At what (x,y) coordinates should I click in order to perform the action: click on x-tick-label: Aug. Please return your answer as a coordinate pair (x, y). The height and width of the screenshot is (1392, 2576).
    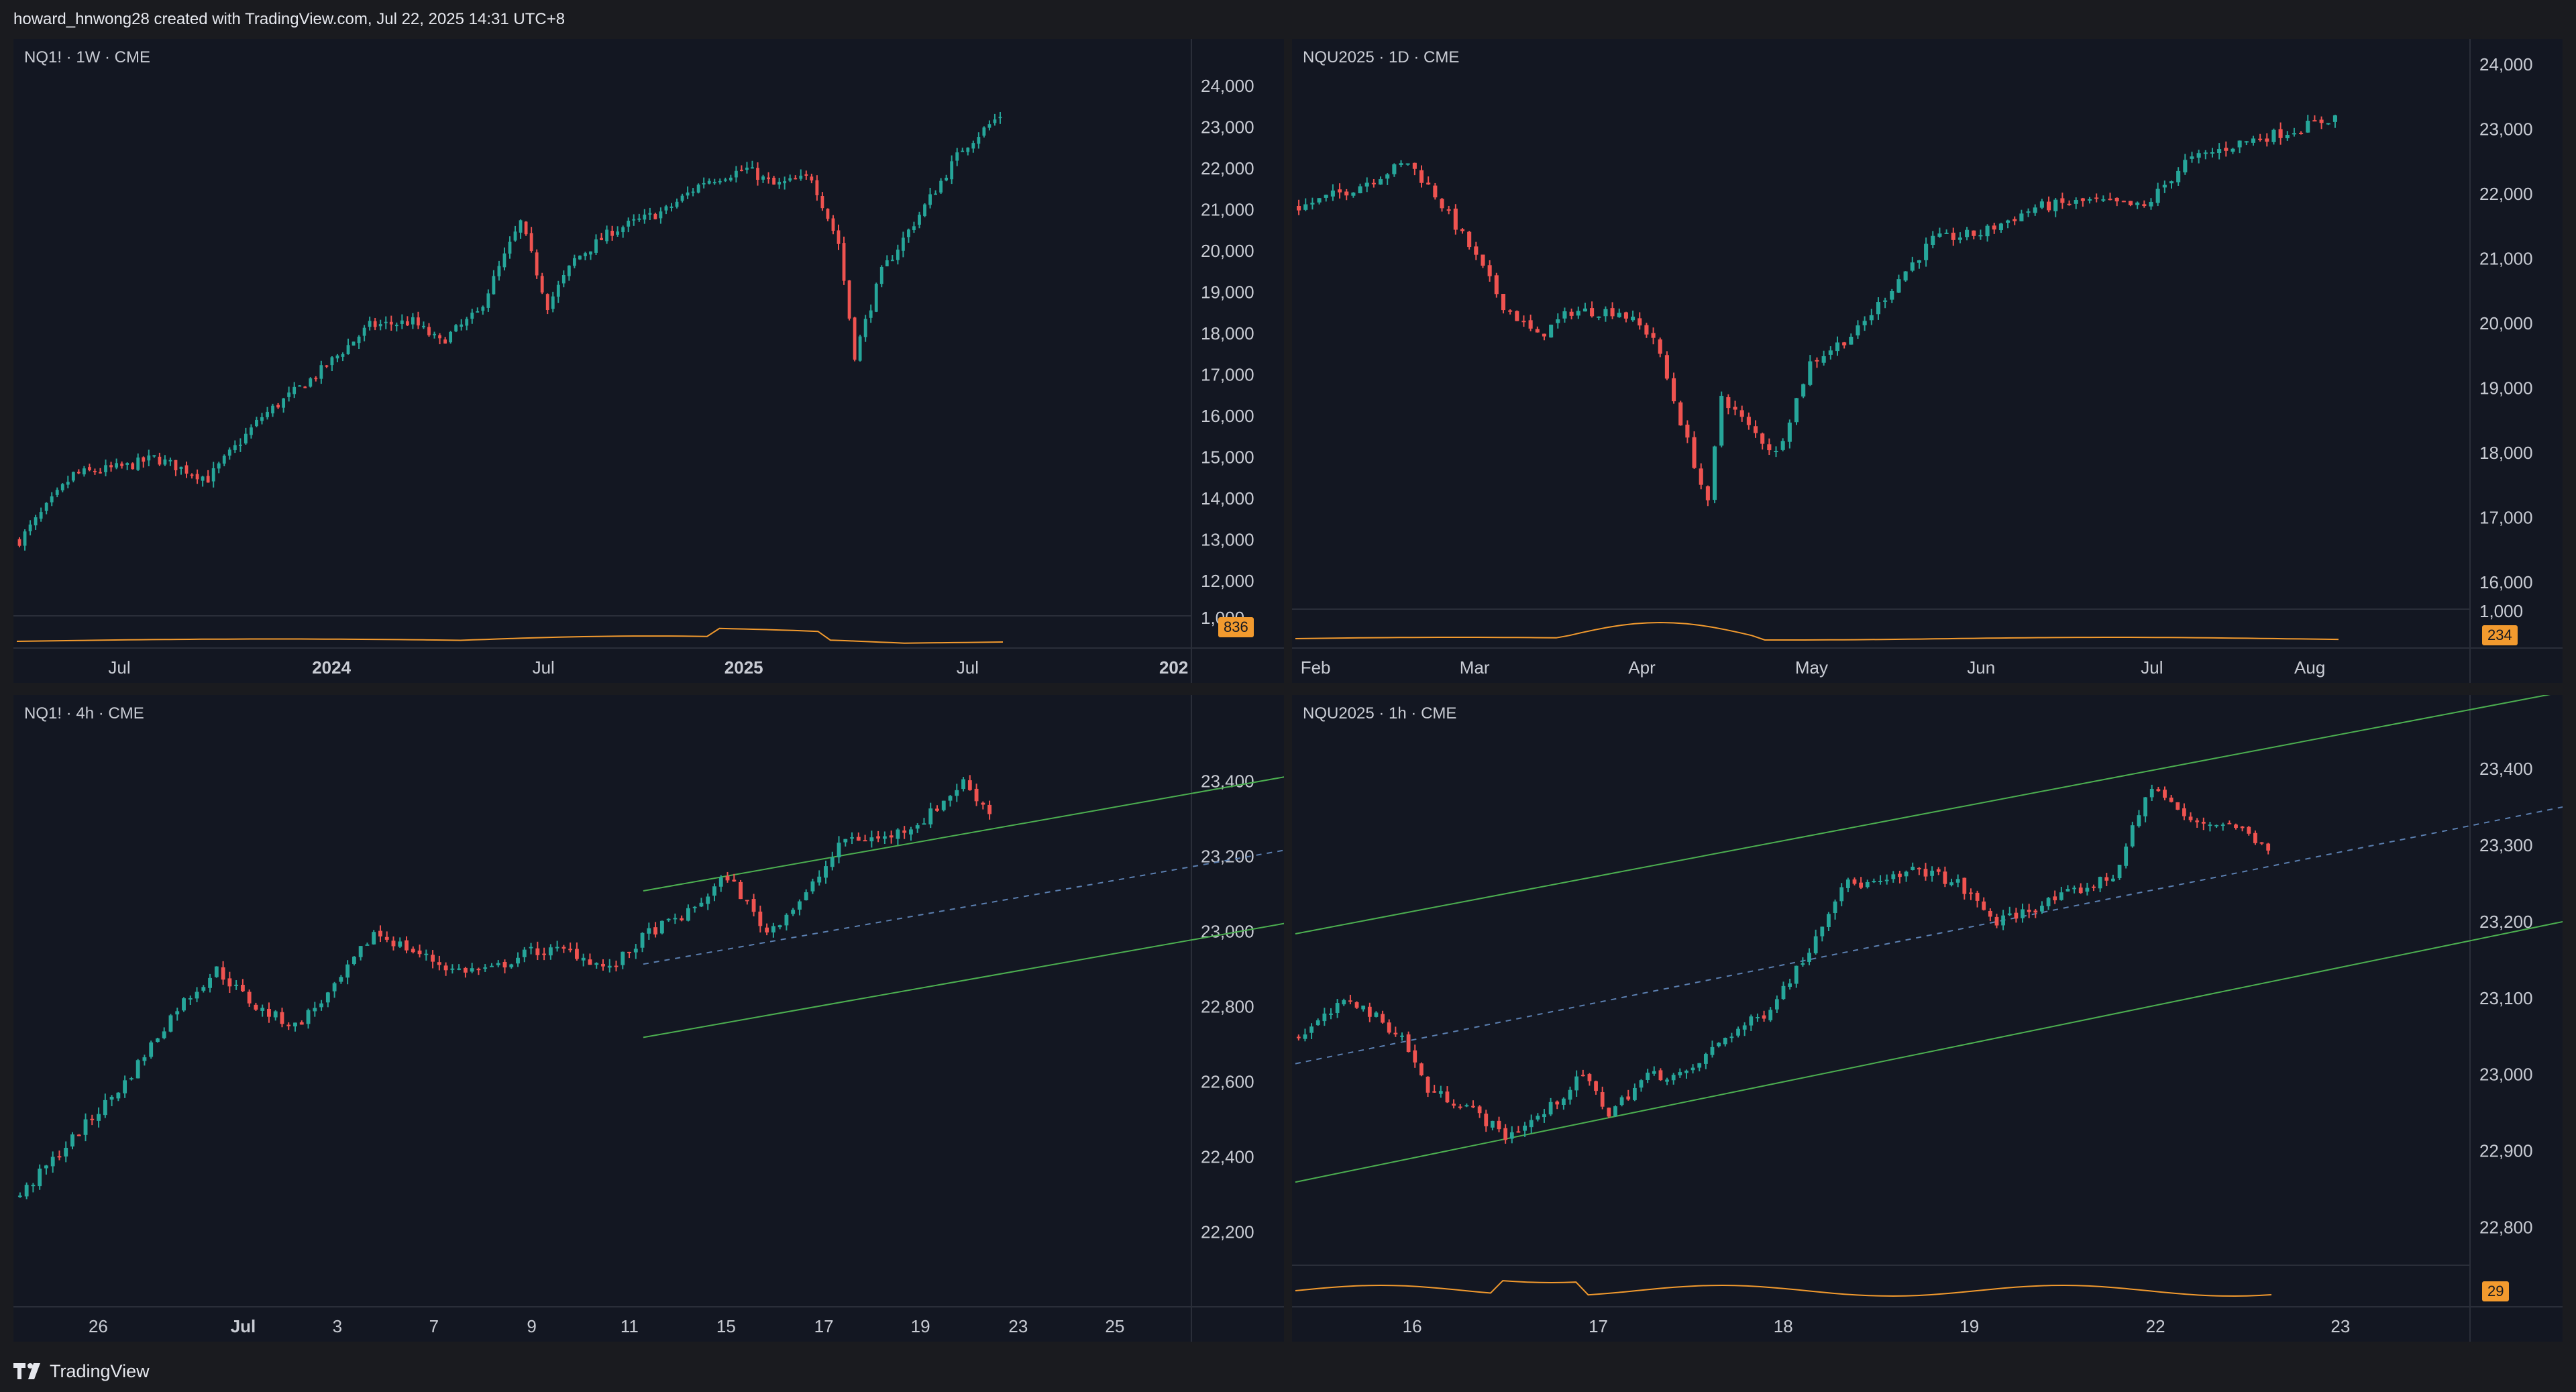
    Looking at the image, I should click on (2309, 667).